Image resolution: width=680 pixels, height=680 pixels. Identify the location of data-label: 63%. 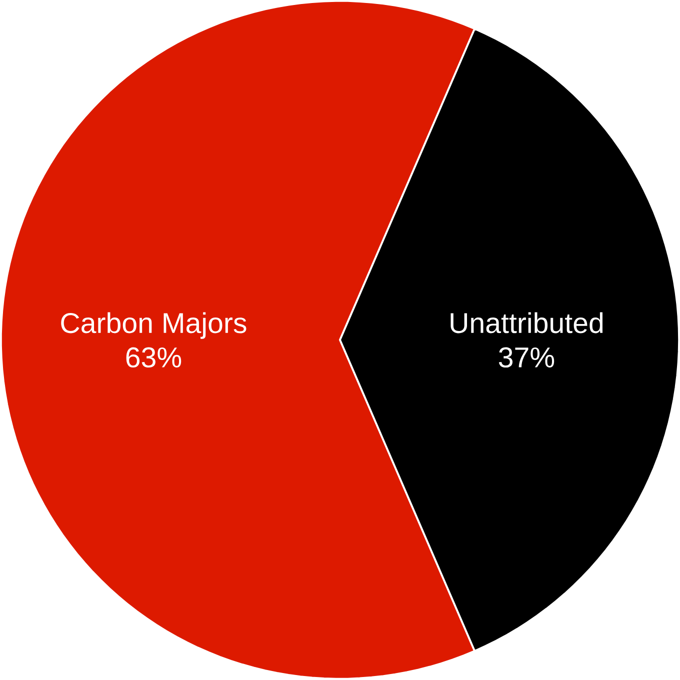
(154, 357).